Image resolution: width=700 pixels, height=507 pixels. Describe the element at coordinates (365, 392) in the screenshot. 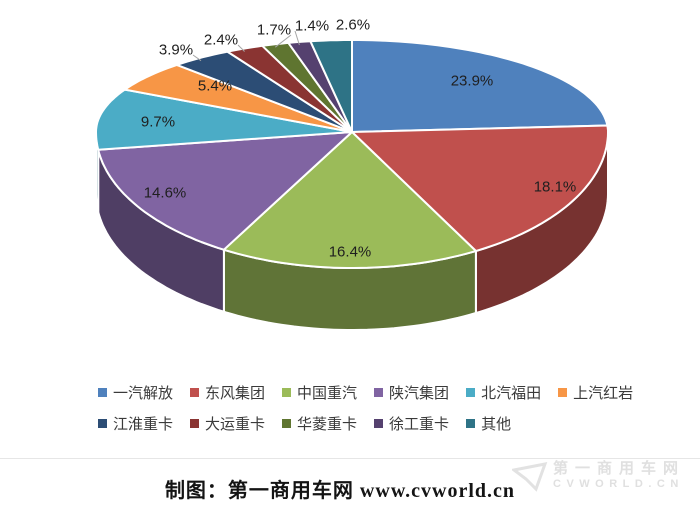

I see `legend-row-1: 一汽解放 东风集团 中国重汽 陕汽集团 北汽福田 上汽红岩` at that location.